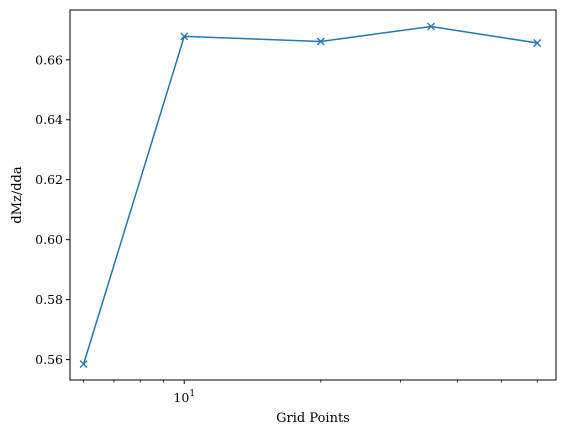  I want to click on y-tick-label: 0.62, so click(49, 179).